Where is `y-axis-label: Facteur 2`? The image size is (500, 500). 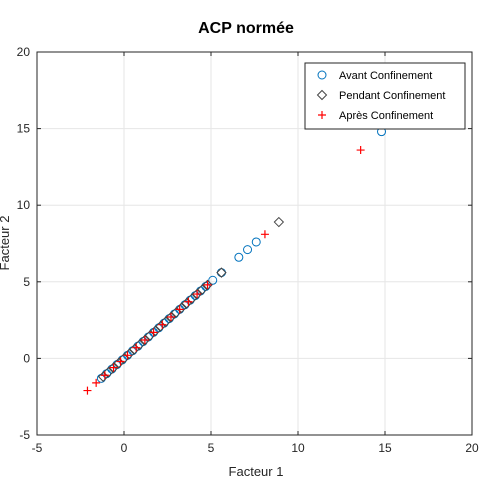
y-axis-label: Facteur 2 is located at coordinates (6, 243).